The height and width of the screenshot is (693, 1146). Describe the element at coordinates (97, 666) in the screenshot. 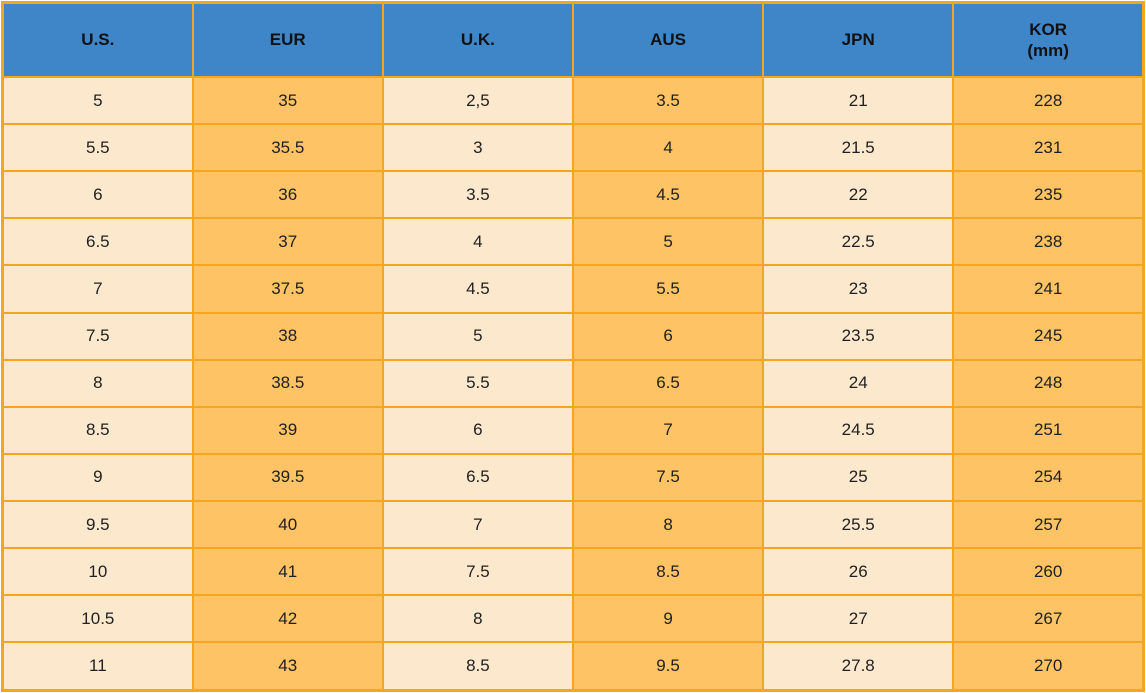

I see `table-cell: 11` at that location.